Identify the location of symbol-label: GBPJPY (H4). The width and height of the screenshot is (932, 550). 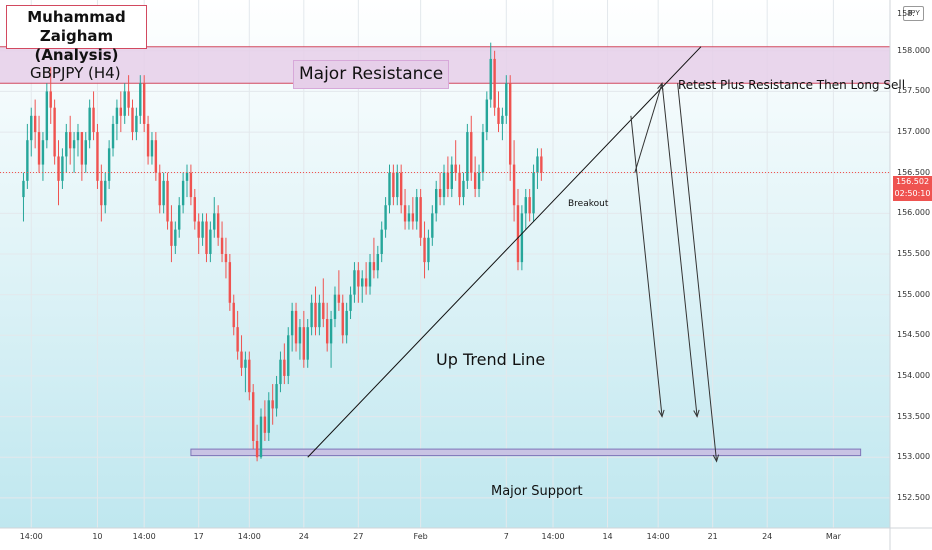
(75, 73).